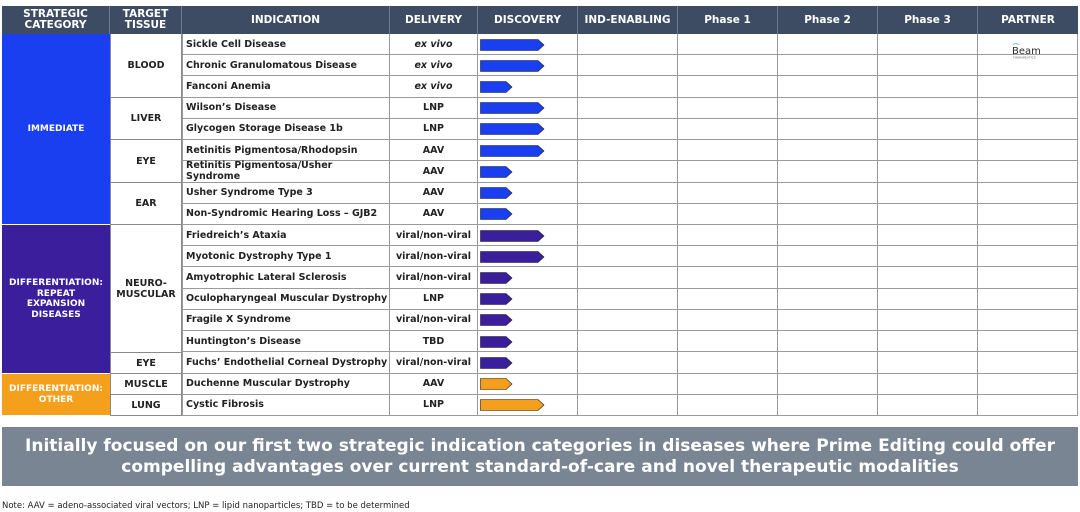 The width and height of the screenshot is (1080, 512). I want to click on indication-cell: Fanconi Anemia, so click(286, 87).